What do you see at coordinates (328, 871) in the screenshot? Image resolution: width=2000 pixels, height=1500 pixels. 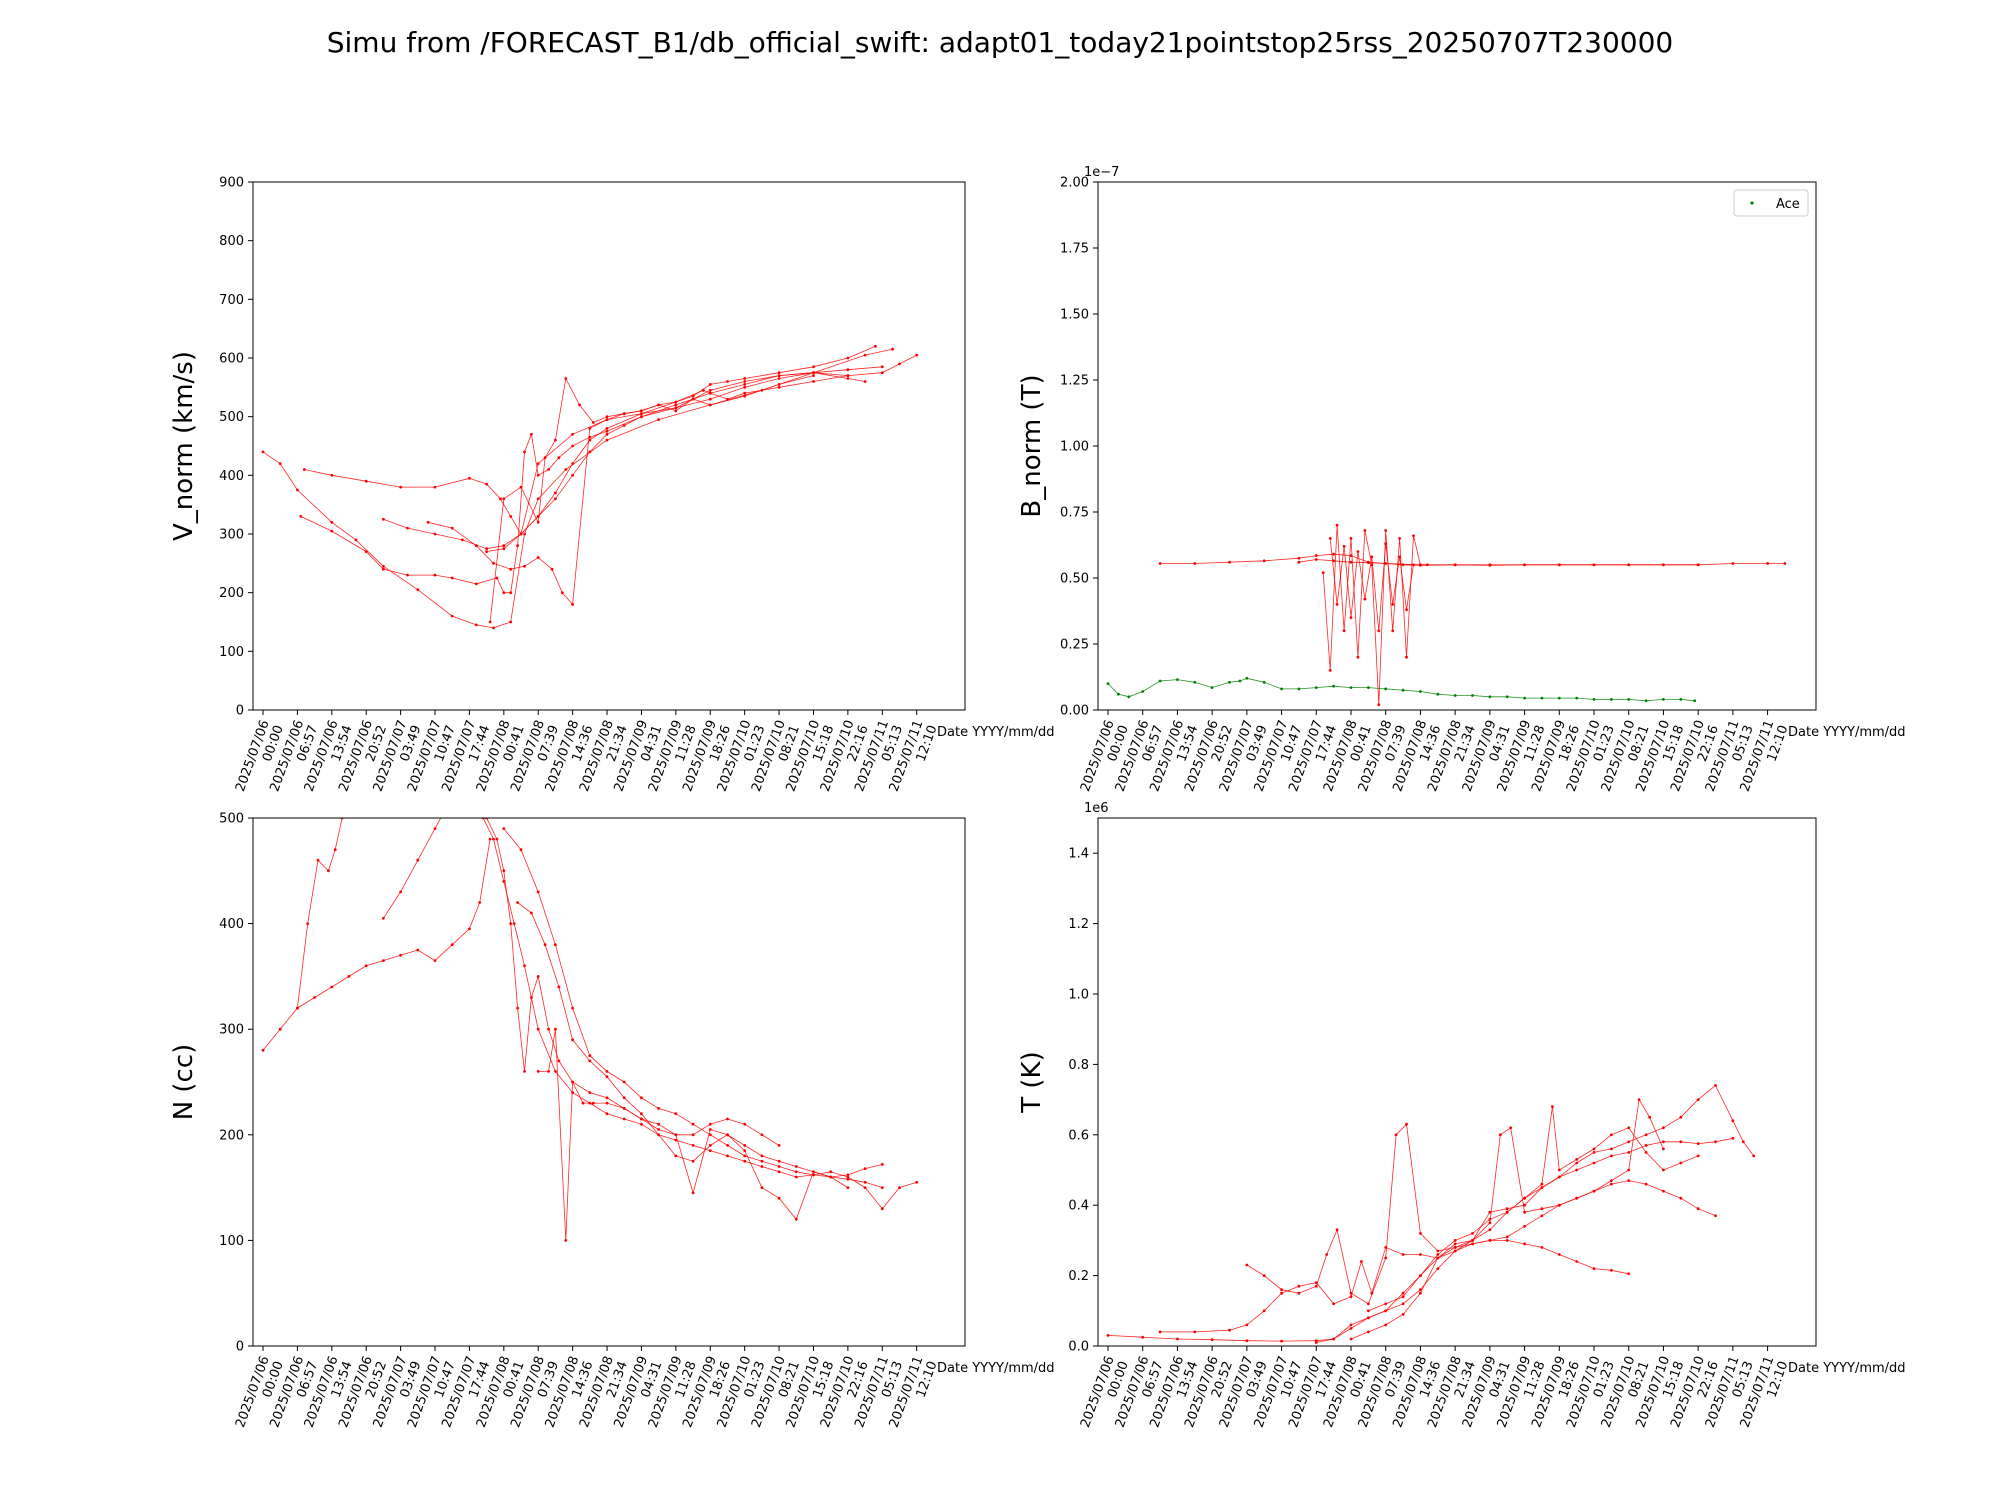 I see `density-series-1-point` at bounding box center [328, 871].